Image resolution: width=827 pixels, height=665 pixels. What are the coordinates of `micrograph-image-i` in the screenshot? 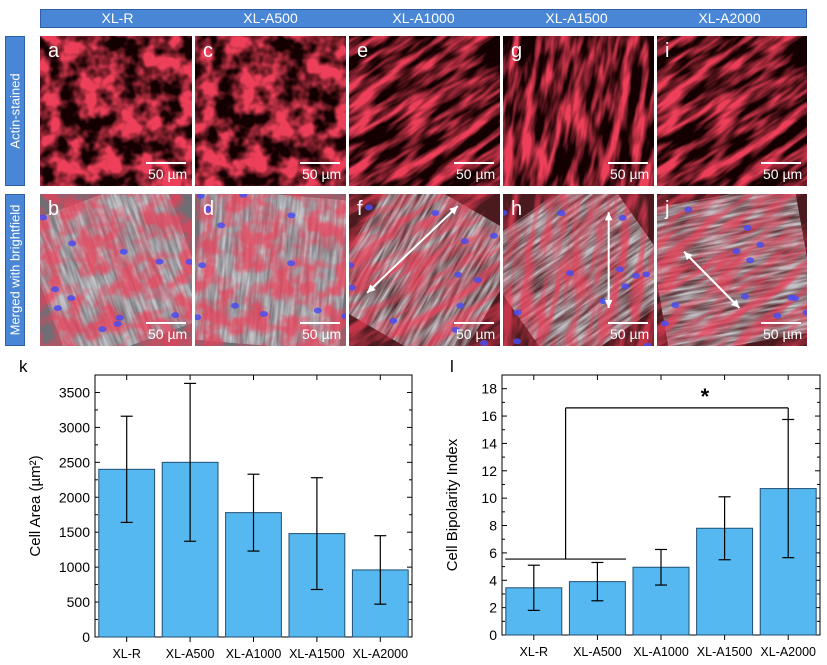 It's located at (732, 111).